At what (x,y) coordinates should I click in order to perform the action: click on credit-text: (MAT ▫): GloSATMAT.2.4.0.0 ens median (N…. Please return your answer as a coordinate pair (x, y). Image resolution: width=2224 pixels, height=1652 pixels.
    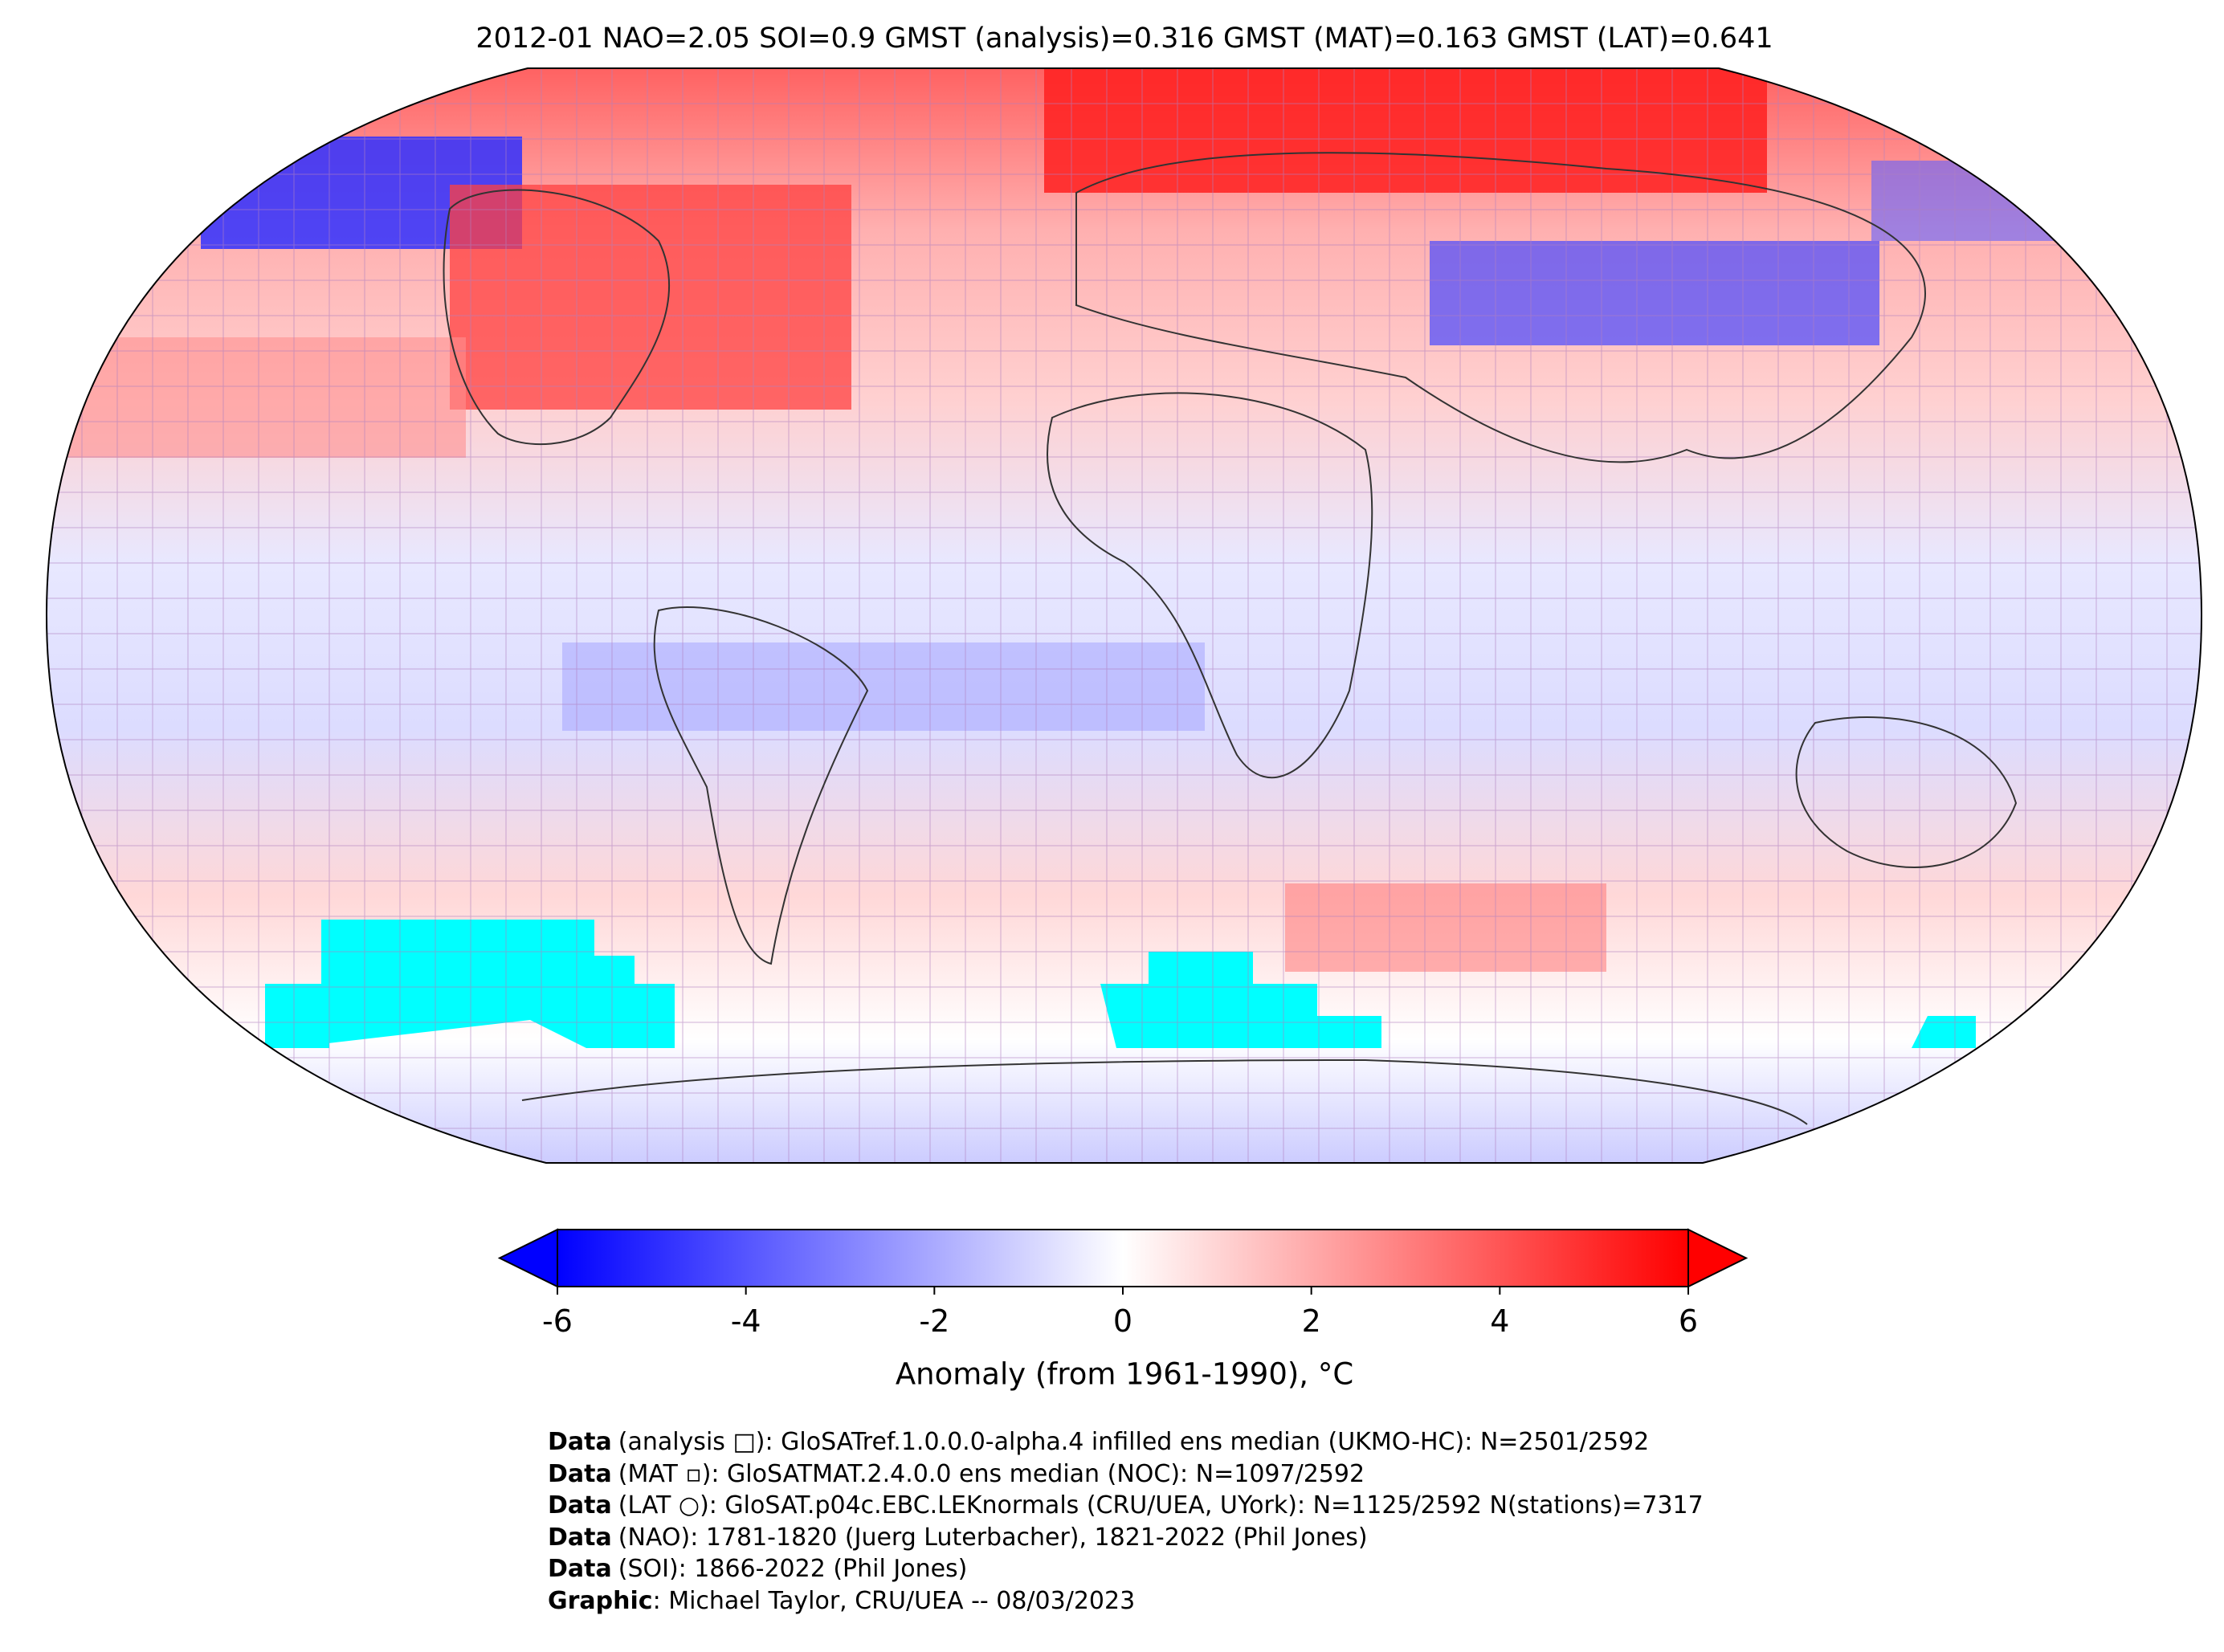
    Looking at the image, I should click on (992, 1473).